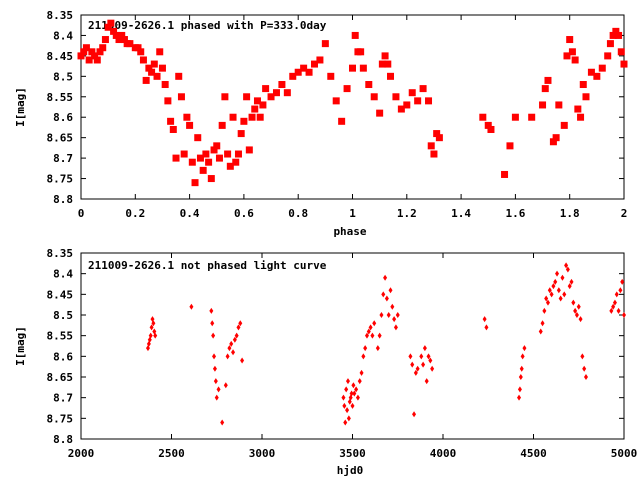 The height and width of the screenshot is (485, 640). I want to click on phased-plot-title: 211009-2626.1 phased with P=333.0day, so click(207, 25).